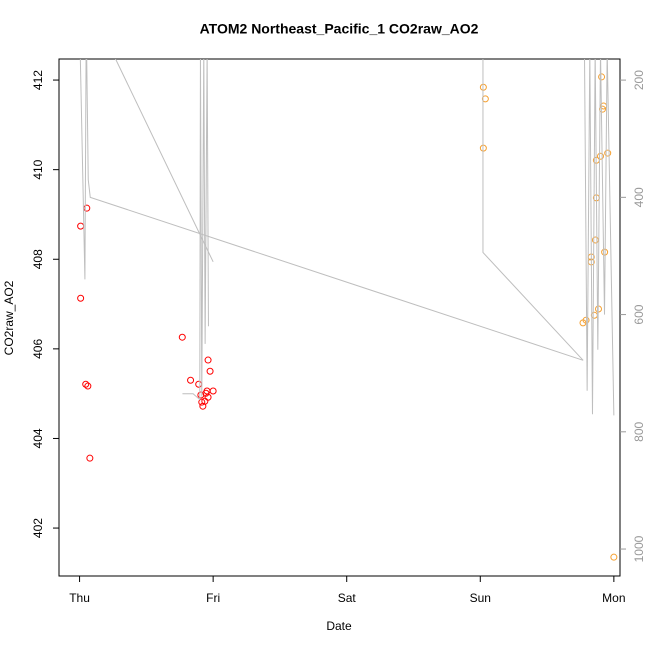  Describe the element at coordinates (480, 598) in the screenshot. I see `x-tick-label: Sun` at that location.